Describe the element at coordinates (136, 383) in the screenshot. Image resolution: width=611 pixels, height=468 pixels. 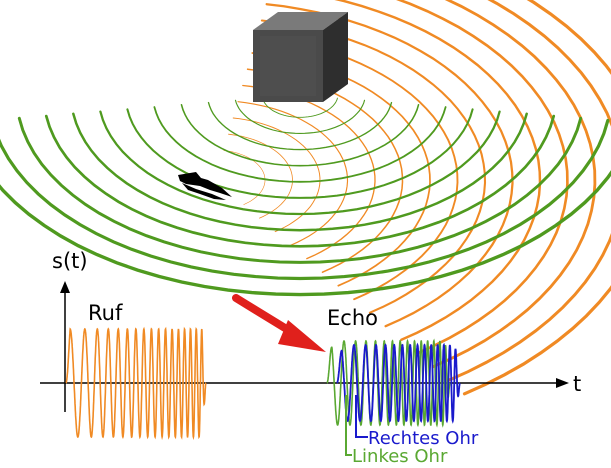
I see `call-signal-wave` at that location.